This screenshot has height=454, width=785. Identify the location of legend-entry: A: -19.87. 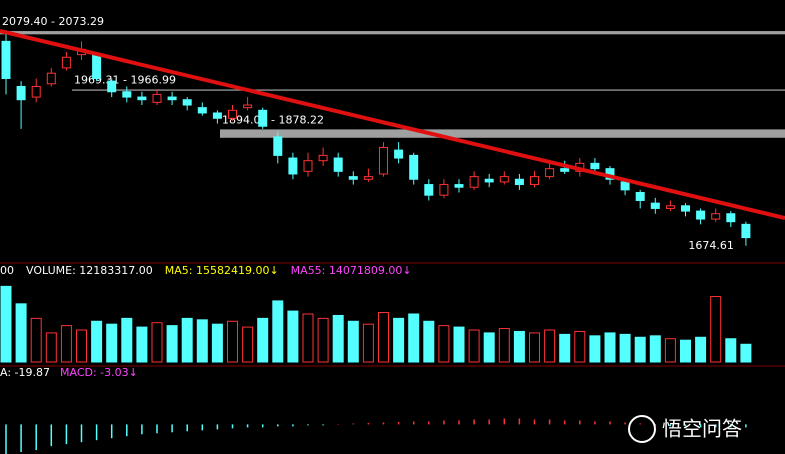
(25, 372).